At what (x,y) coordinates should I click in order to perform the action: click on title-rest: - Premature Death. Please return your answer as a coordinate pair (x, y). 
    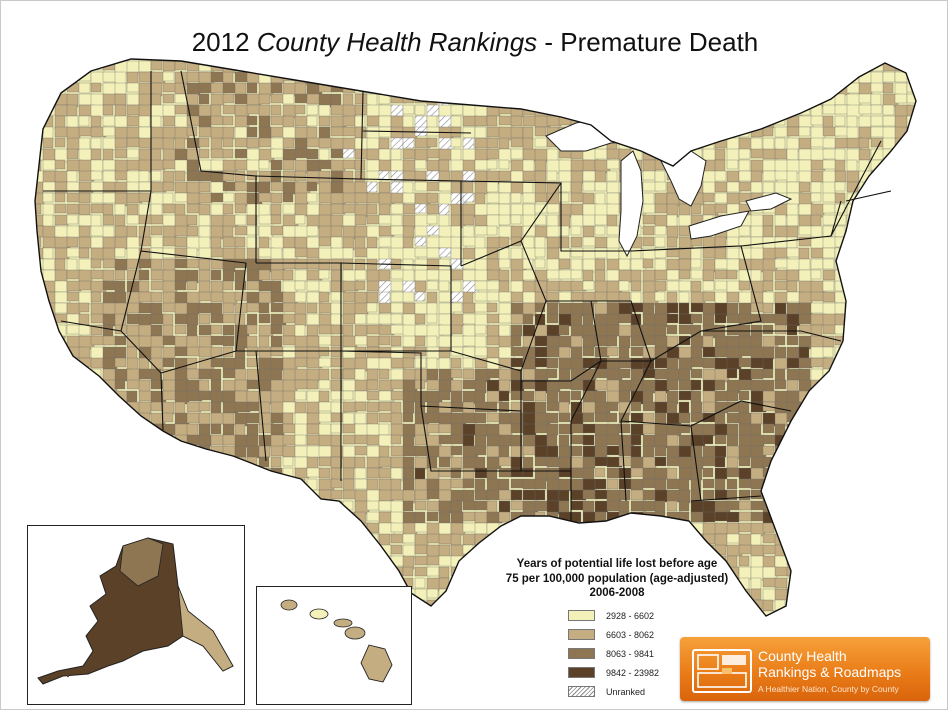
    Looking at the image, I should click on (651, 42).